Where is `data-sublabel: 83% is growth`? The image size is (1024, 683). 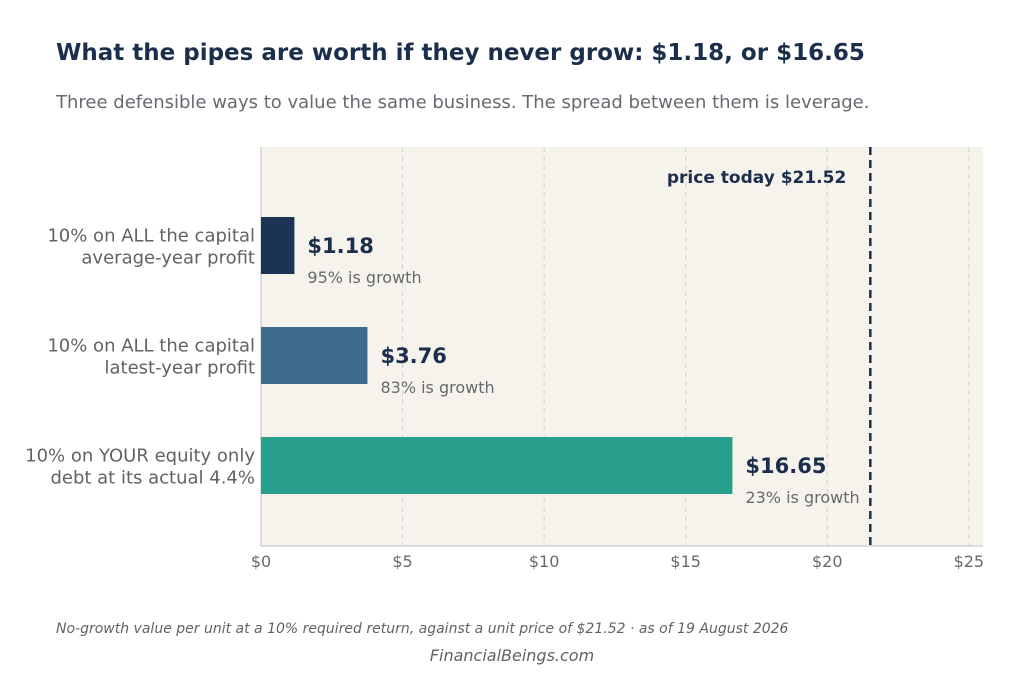 data-sublabel: 83% is growth is located at coordinates (437, 387).